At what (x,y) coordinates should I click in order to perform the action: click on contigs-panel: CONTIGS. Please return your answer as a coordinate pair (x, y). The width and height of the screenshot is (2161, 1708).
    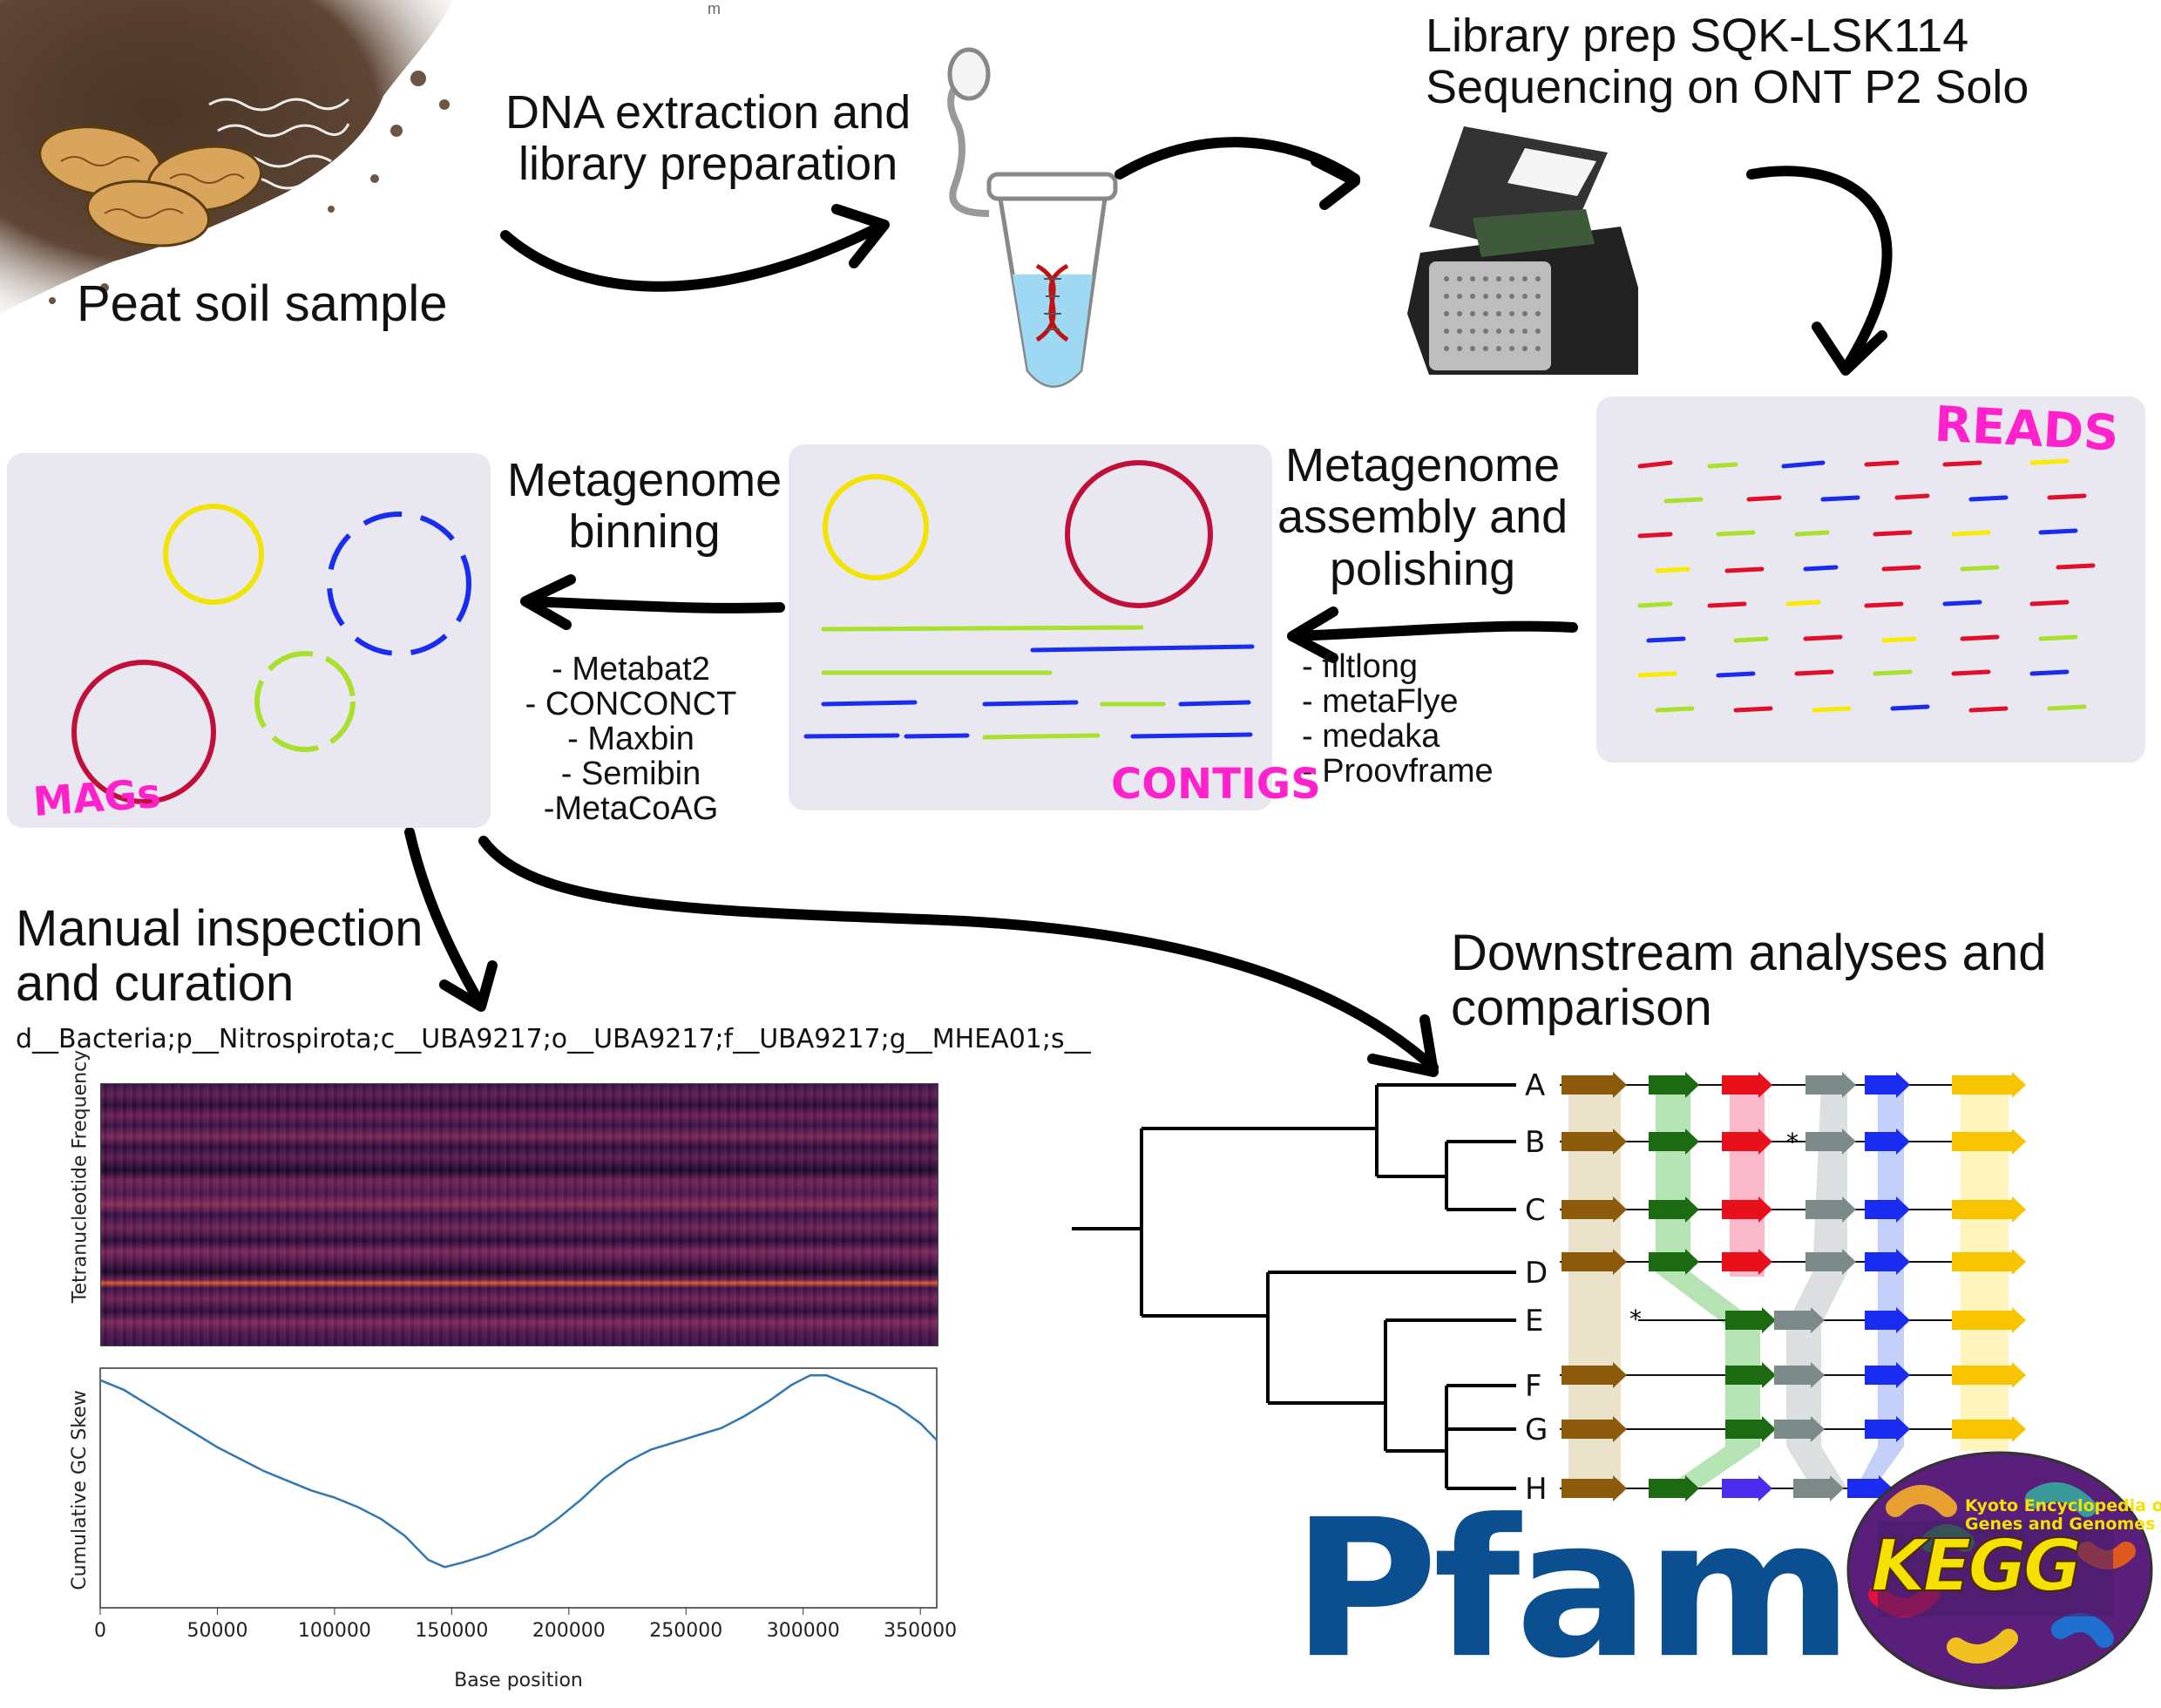
    Looking at the image, I should click on (1055, 627).